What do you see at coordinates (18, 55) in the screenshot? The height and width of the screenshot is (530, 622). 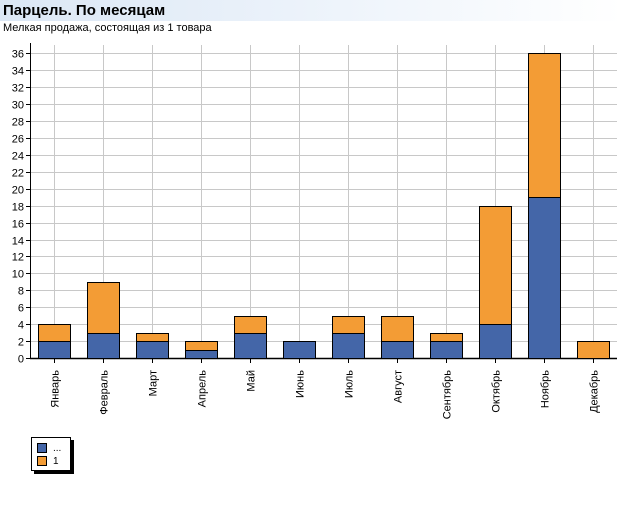 I see `y-tick-label: 36` at bounding box center [18, 55].